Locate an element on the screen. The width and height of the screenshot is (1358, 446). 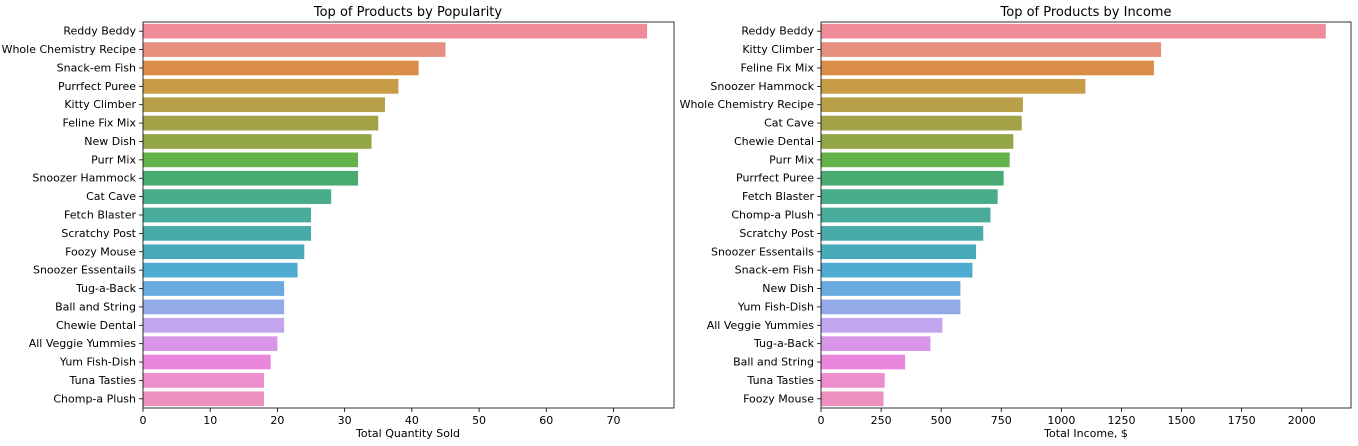
income-category-label: Whole Chemistry Recipe is located at coordinates (747, 104).